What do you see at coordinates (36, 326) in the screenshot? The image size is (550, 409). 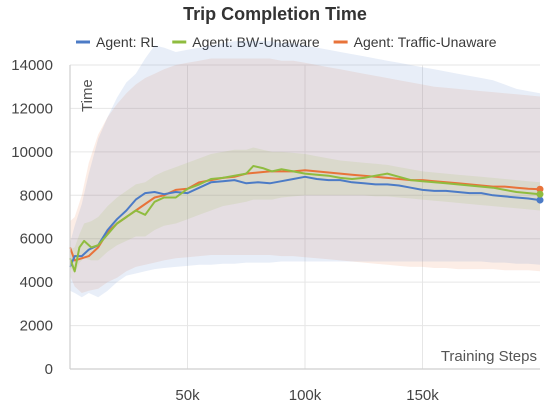 I see `y-tick-label: 2000` at bounding box center [36, 326].